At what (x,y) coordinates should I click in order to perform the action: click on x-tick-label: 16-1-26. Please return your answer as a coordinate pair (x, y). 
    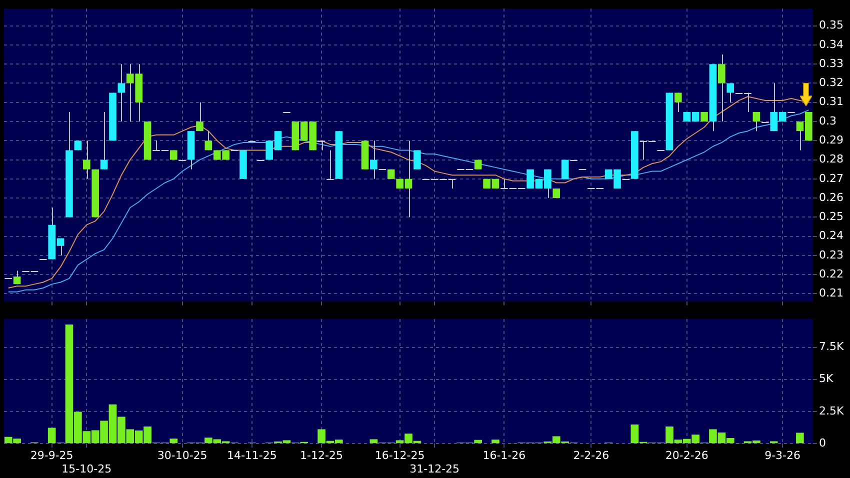
    Looking at the image, I should click on (504, 455).